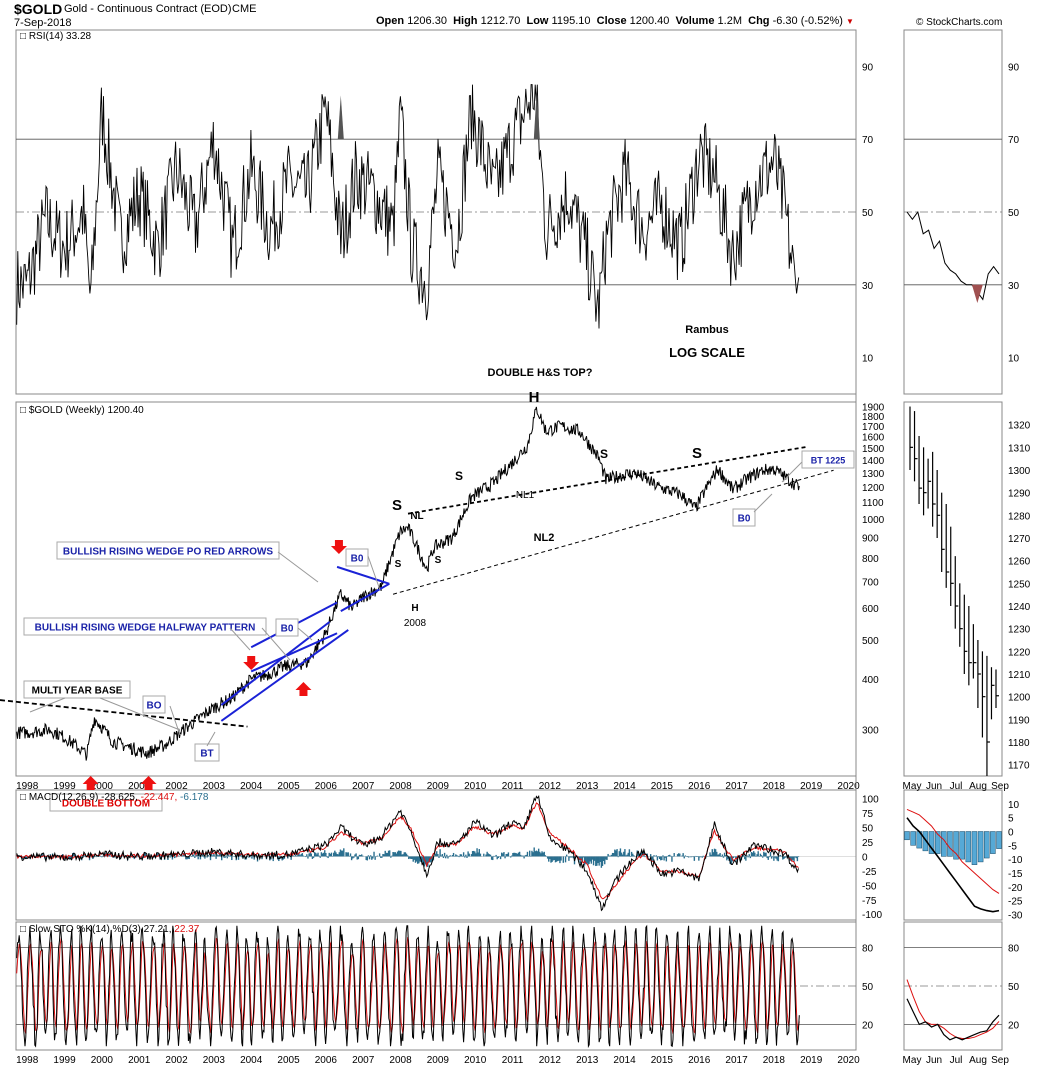 Image resolution: width=1050 pixels, height=1069 pixels. What do you see at coordinates (953, 589) in the screenshot?
I see `mini-price-panel` at bounding box center [953, 589].